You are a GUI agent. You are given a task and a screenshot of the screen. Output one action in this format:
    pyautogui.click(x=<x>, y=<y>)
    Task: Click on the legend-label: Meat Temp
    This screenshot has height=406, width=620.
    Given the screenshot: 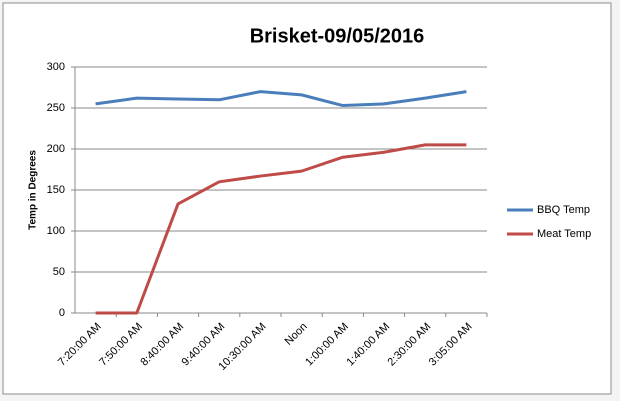 What is the action you would take?
    pyautogui.click(x=564, y=234)
    